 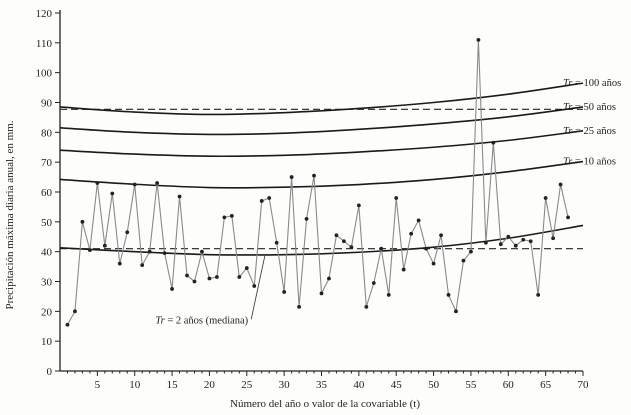 What do you see at coordinates (44, 44) in the screenshot?
I see `y-tick-label: 110` at bounding box center [44, 44].